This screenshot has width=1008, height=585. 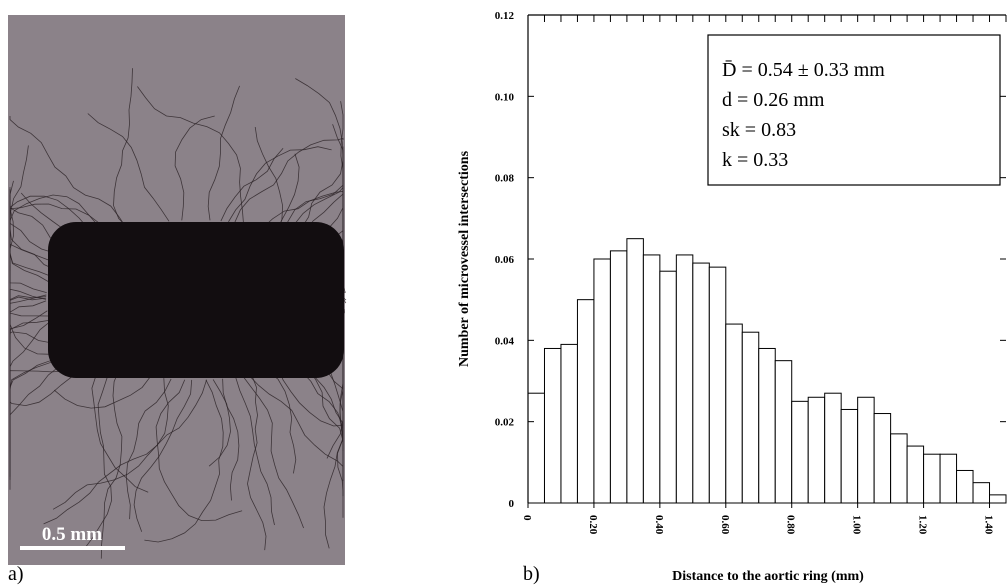 What do you see at coordinates (527, 518) in the screenshot?
I see `x-tick-label: 0` at bounding box center [527, 518].